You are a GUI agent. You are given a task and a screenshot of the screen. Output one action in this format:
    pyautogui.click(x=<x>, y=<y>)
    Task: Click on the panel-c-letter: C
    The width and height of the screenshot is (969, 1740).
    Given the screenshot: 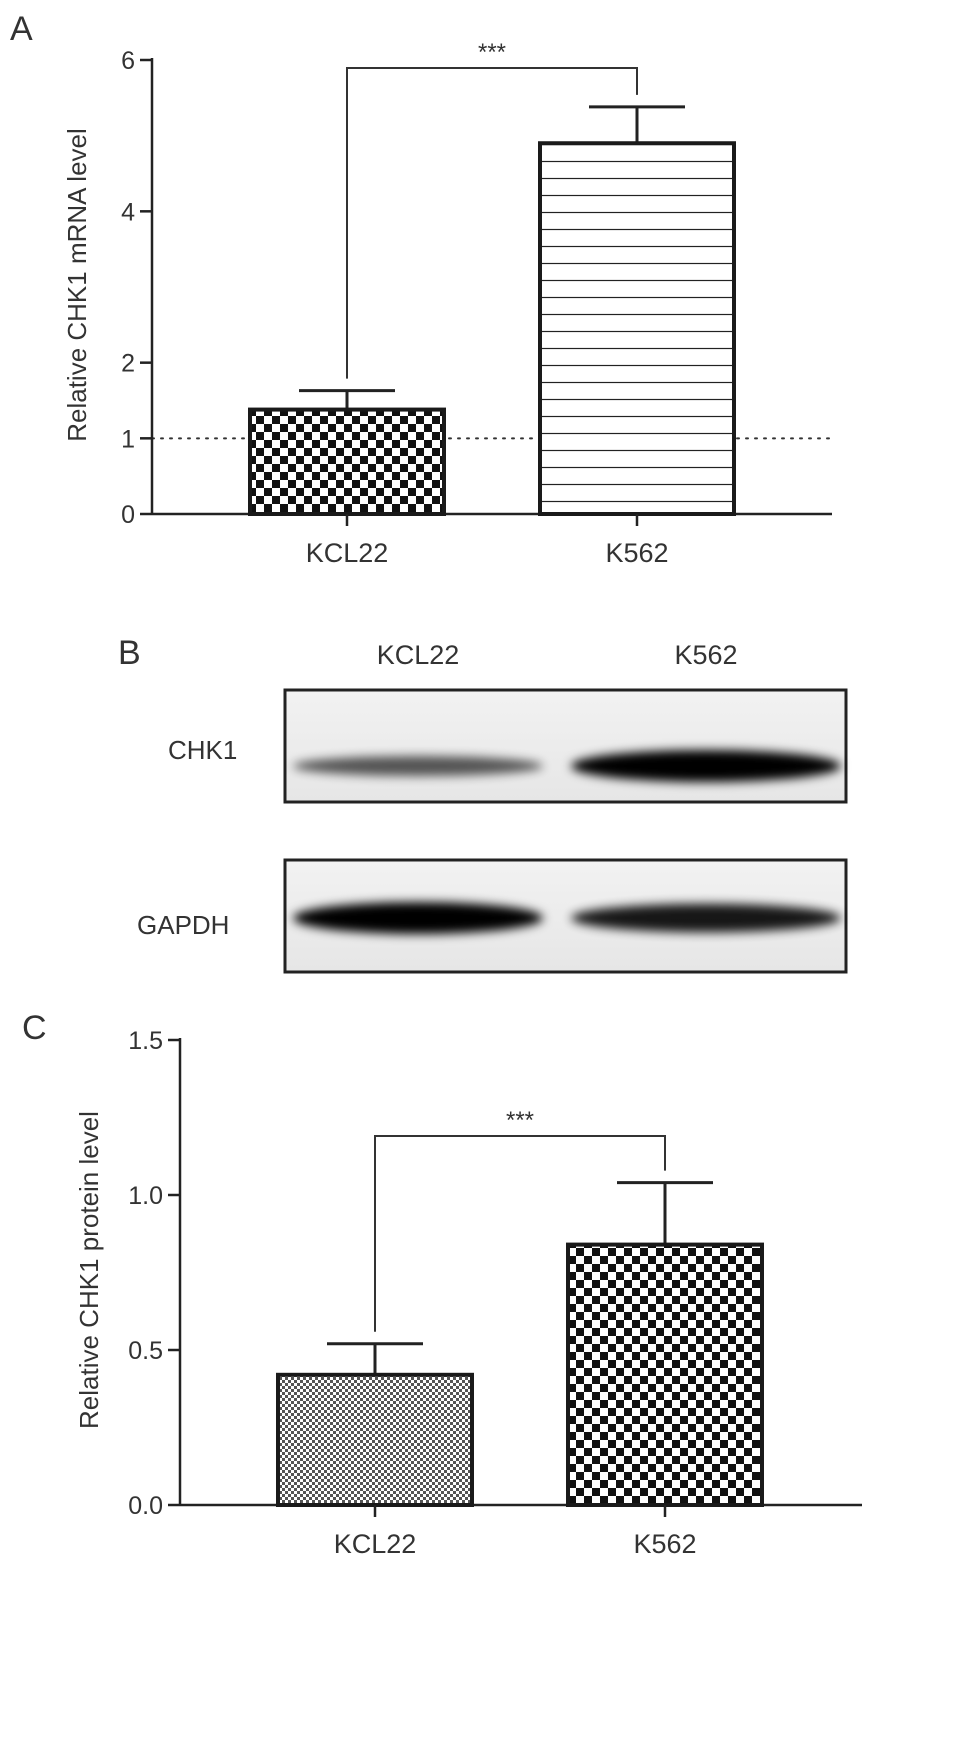 What is the action you would take?
    pyautogui.click(x=34, y=1028)
    